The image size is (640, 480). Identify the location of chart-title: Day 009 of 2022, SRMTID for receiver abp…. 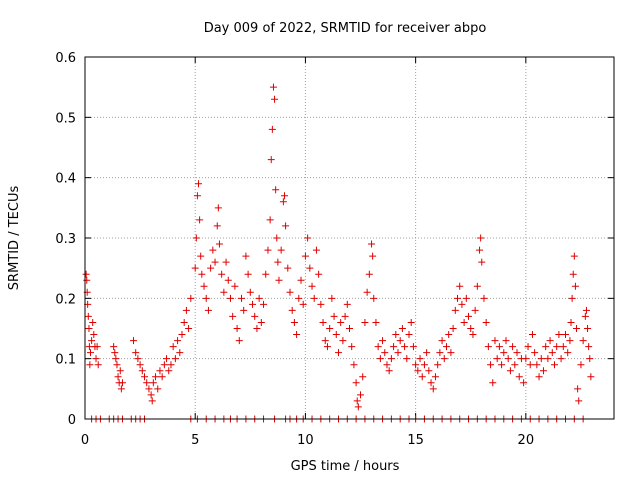
(345, 28).